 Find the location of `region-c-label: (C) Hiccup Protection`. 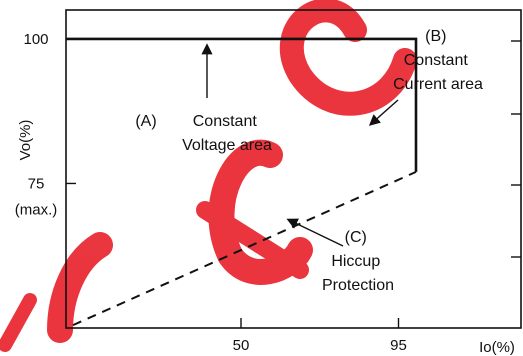

region-c-label: (C) Hiccup Protection is located at coordinates (358, 261).